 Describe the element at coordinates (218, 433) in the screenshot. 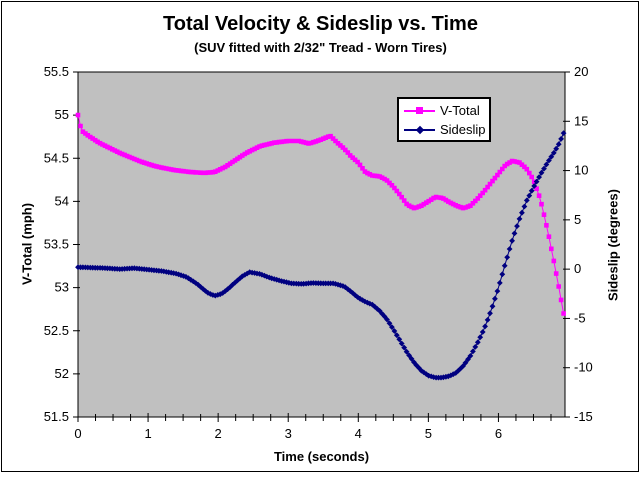

I see `x-tick-label: 2` at that location.